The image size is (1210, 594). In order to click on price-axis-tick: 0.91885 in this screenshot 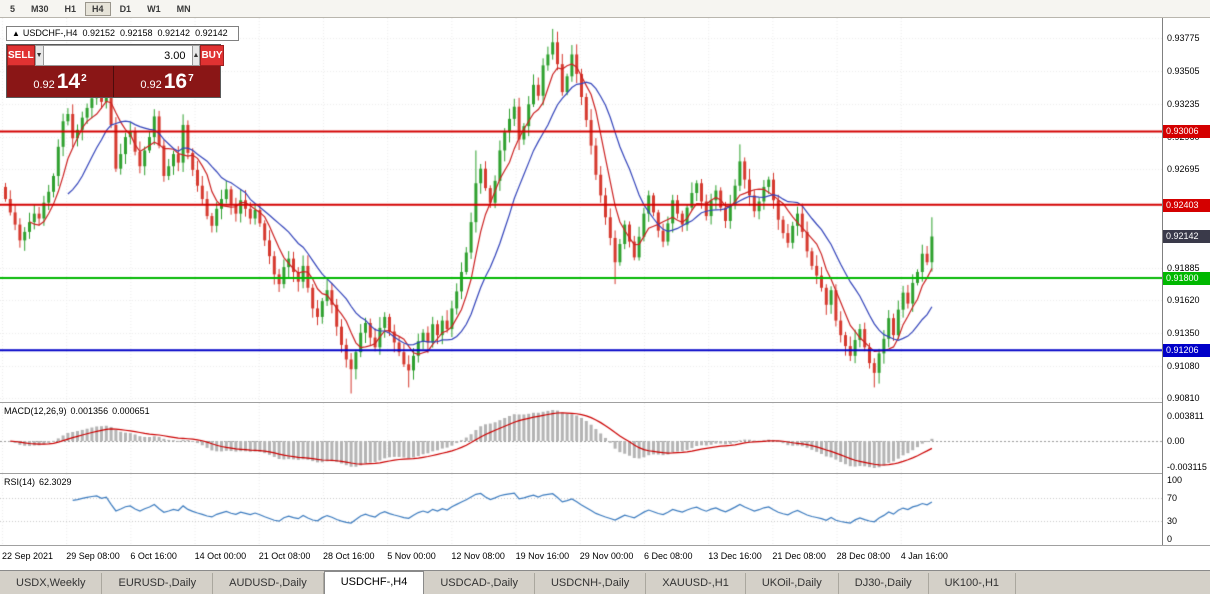, I will do `click(1183, 267)`.